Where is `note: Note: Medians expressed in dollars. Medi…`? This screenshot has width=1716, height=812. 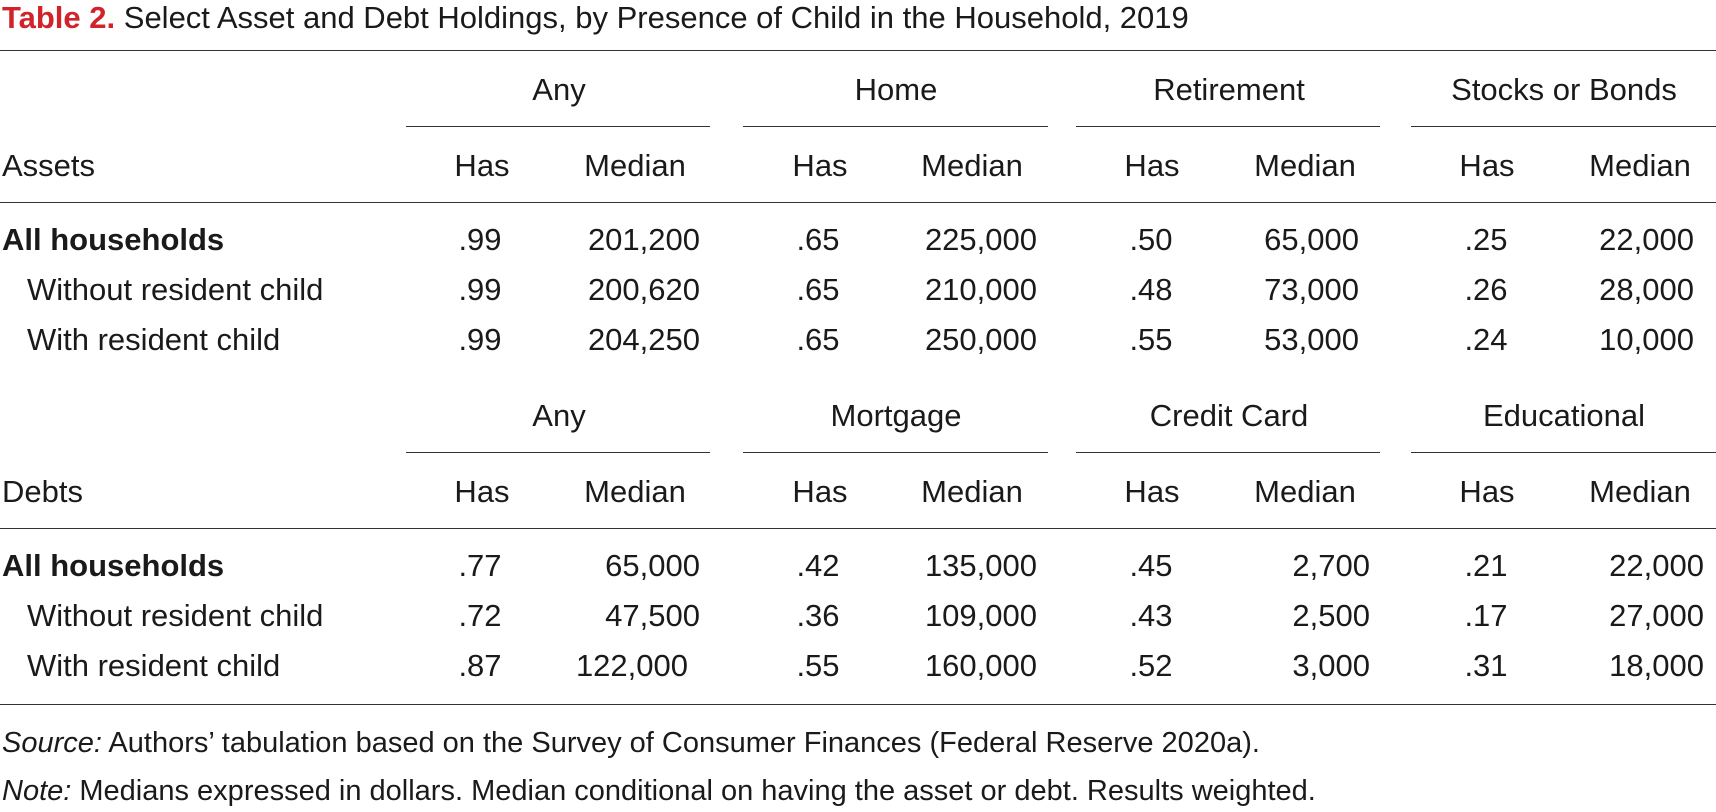
note: Note: Medians expressed in dollars. Medi… is located at coordinates (659, 791).